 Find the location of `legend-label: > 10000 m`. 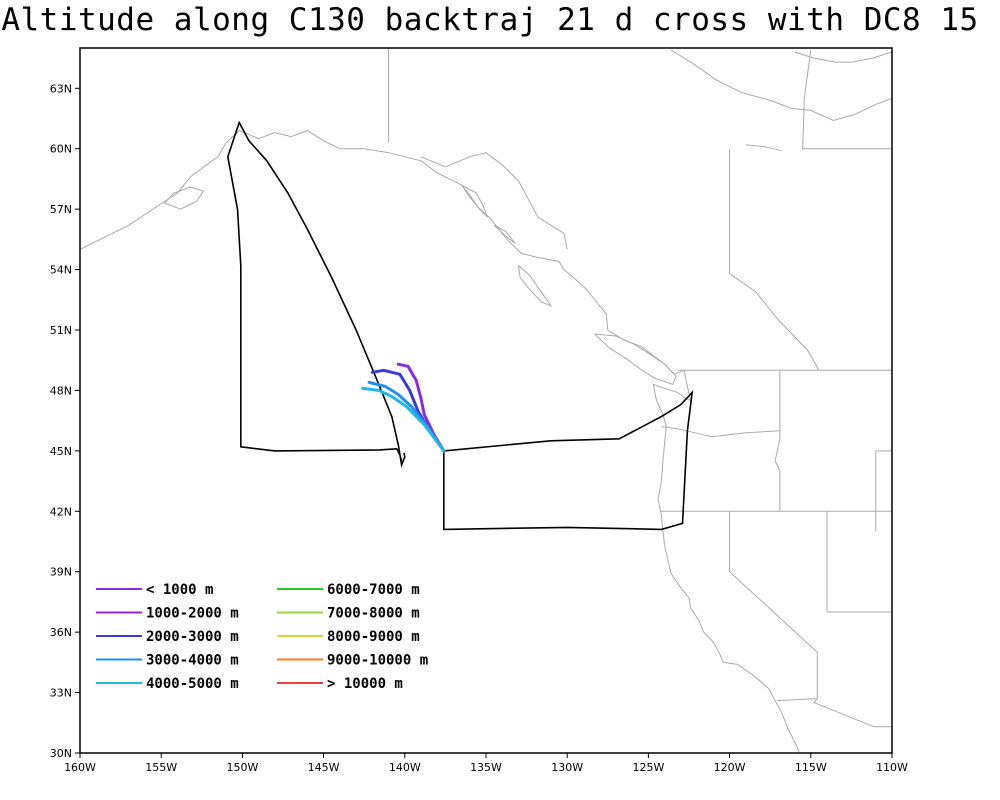

legend-label: > 10000 m is located at coordinates (365, 684).